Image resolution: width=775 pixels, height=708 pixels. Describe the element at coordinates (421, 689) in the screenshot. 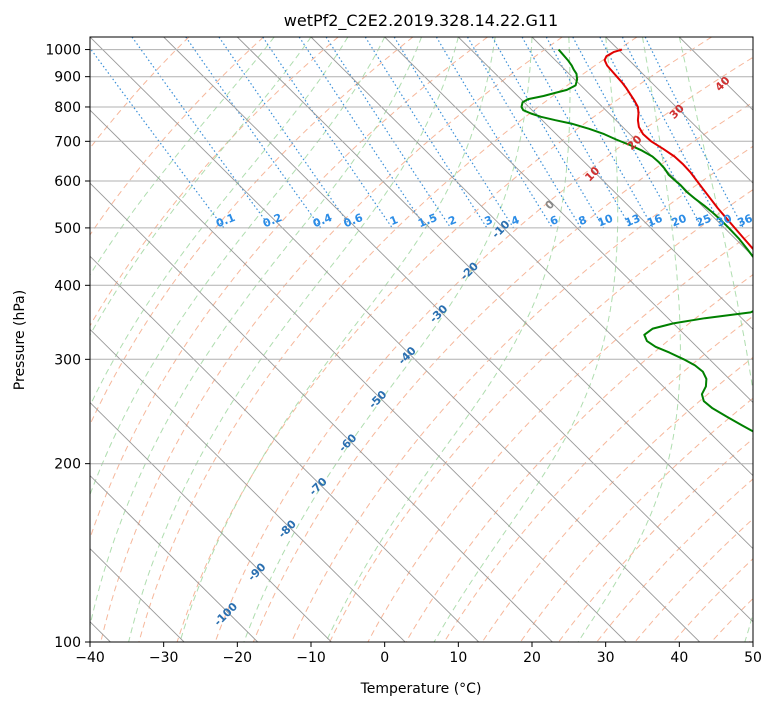

I see `x-axis-title: Temperature (°C)` at that location.